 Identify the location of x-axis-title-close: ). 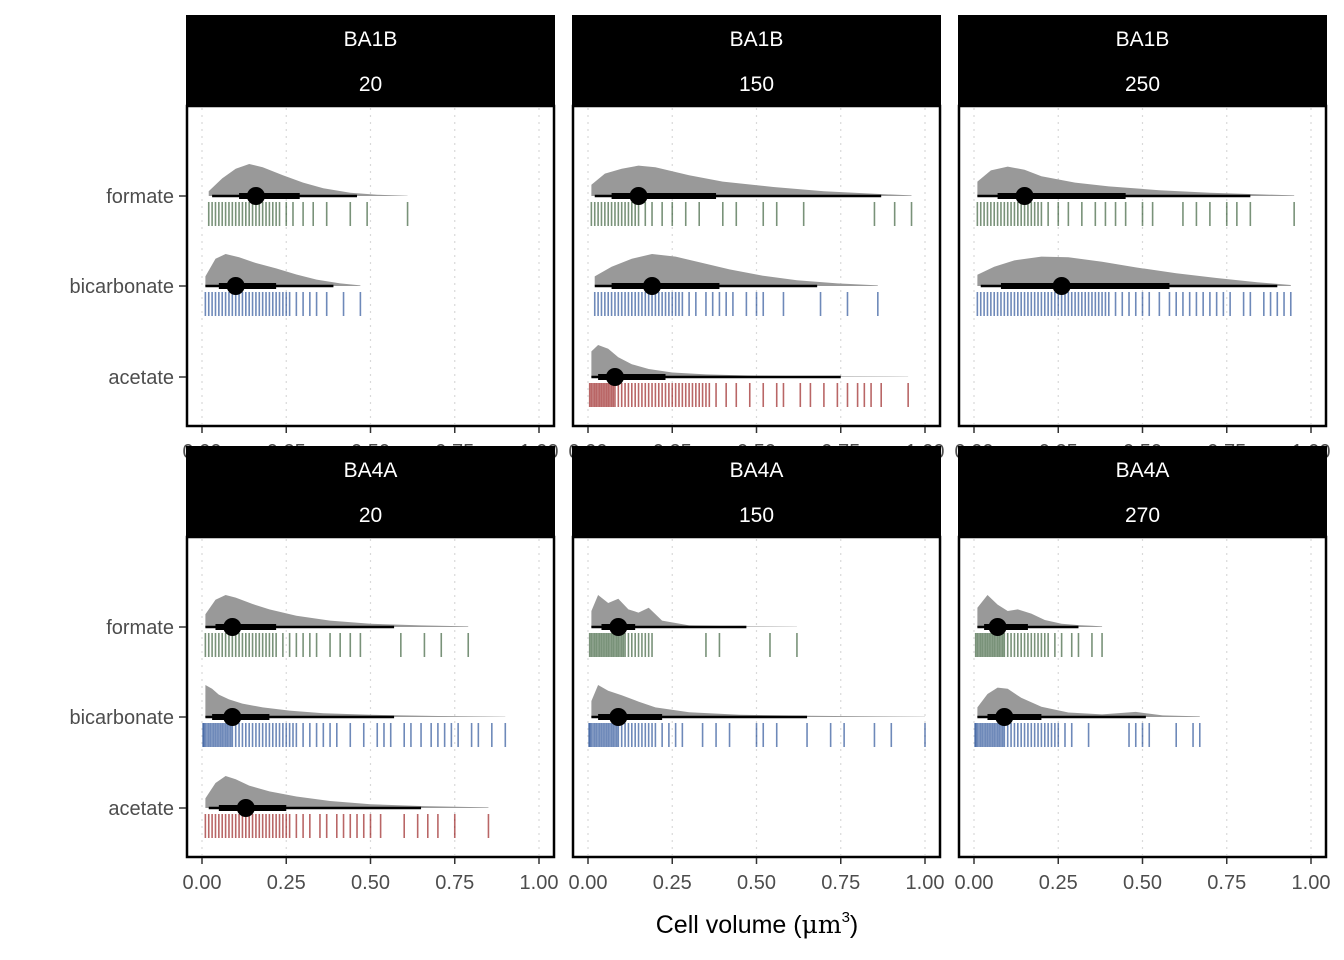
(854, 925).